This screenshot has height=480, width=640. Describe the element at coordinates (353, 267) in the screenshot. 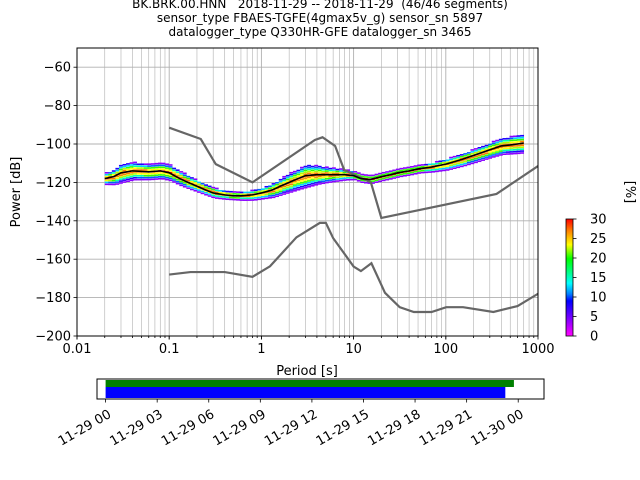

I see `new-low-noise-model-line` at that location.